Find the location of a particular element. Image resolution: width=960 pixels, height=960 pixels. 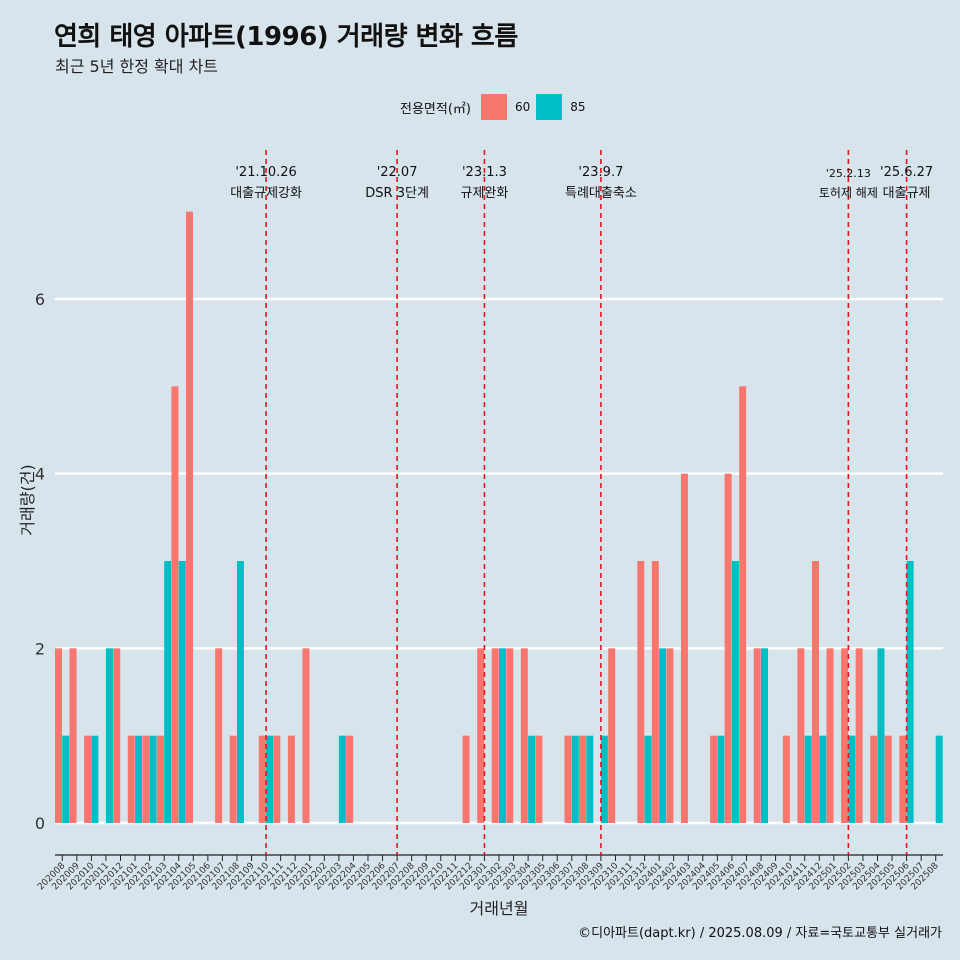

event-date: '25.2.13 is located at coordinates (848, 173).